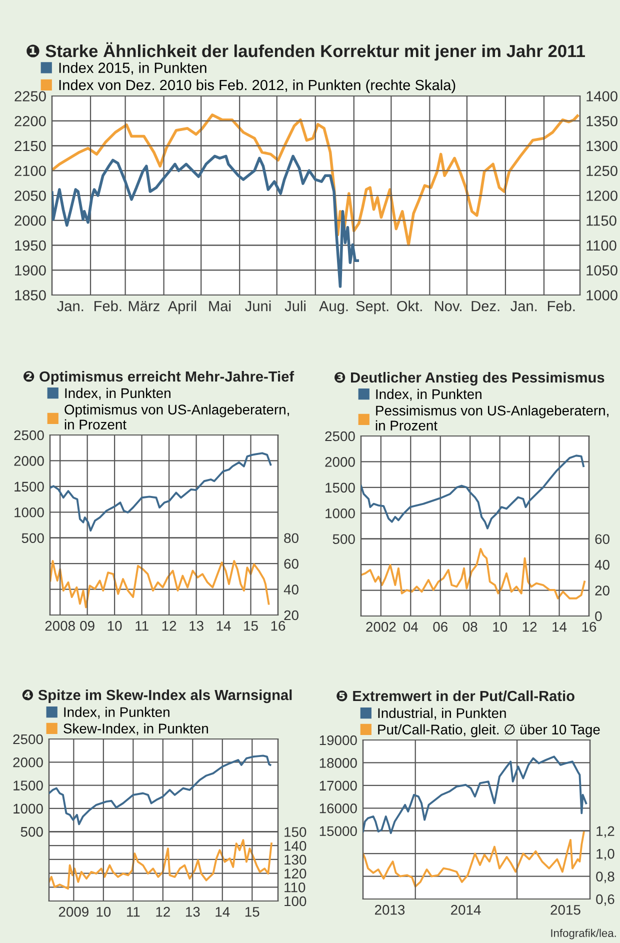  I want to click on y2-tick-label: 130, so click(295, 859).